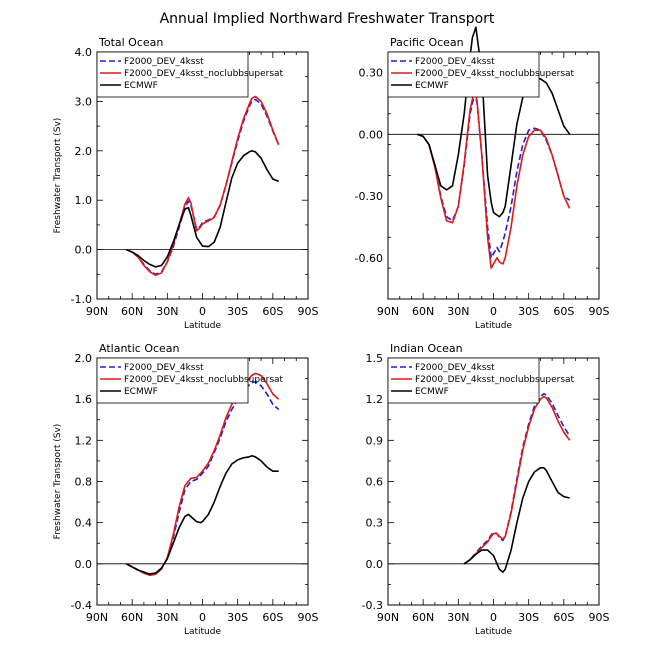 The image size is (654, 654). What do you see at coordinates (84, 482) in the screenshot?
I see `y-tick-label: 0.8` at bounding box center [84, 482].